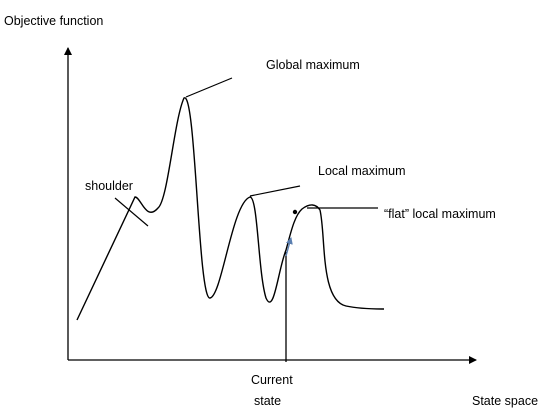 The height and width of the screenshot is (408, 559). What do you see at coordinates (53, 21) in the screenshot?
I see `y-axis-label: Objective function` at bounding box center [53, 21].